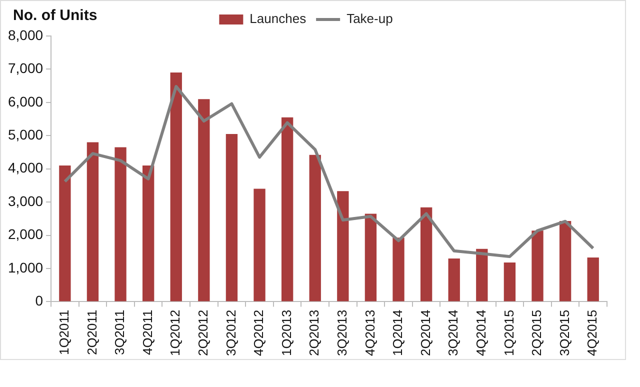  What do you see at coordinates (147, 333) in the screenshot?
I see `x-tick-label: 4Q2011` at bounding box center [147, 333].